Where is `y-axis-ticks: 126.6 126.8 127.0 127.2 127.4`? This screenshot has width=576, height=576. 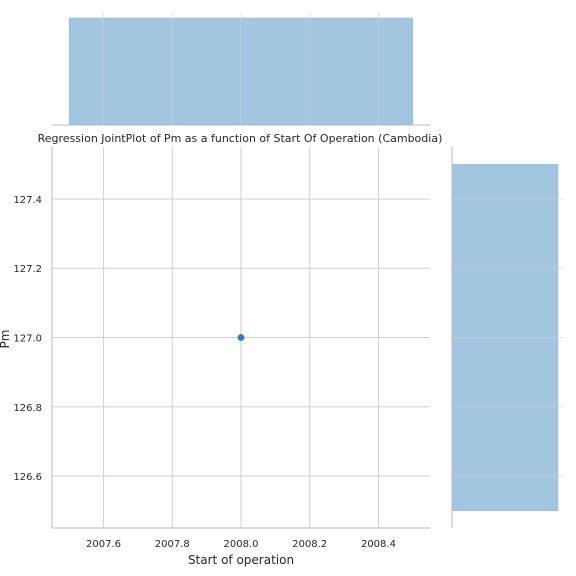
y-axis-ticks: 126.6 126.8 127.0 127.2 127.4 is located at coordinates (27, 339).